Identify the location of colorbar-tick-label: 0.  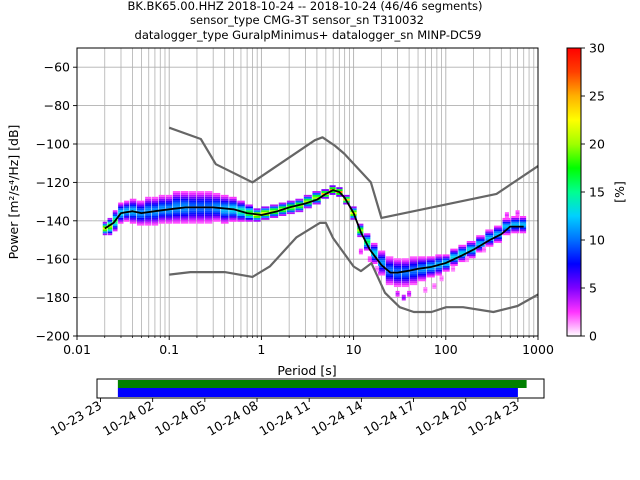
(593, 336).